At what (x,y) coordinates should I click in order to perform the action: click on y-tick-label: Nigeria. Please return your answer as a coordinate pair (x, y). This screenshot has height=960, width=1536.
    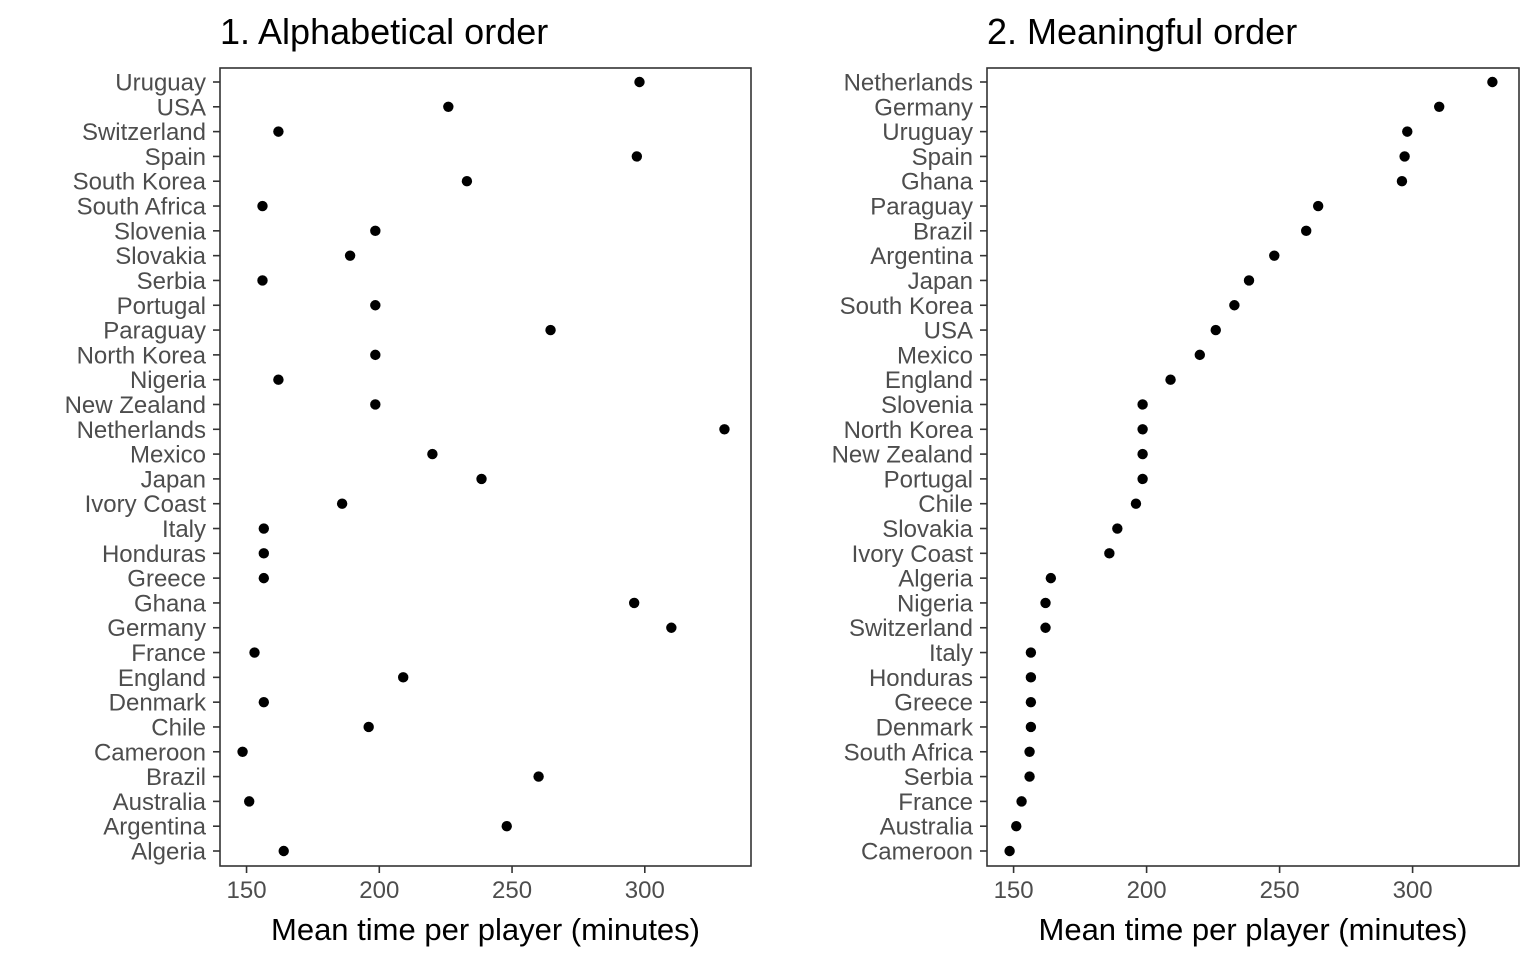
    Looking at the image, I should click on (168, 380).